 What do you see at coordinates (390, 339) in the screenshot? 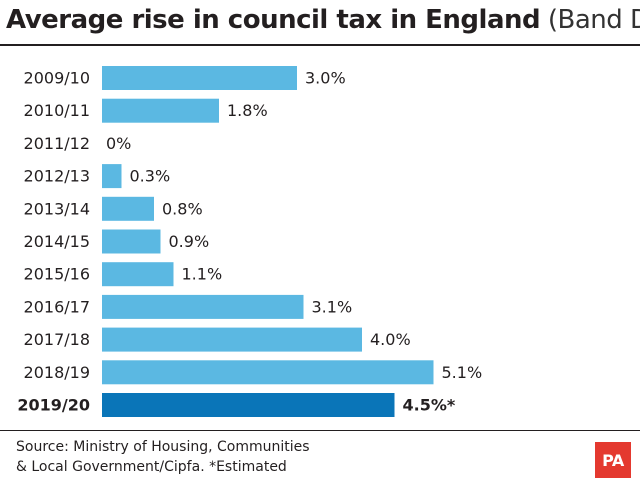
I see `value-label: 4.0%` at bounding box center [390, 339].